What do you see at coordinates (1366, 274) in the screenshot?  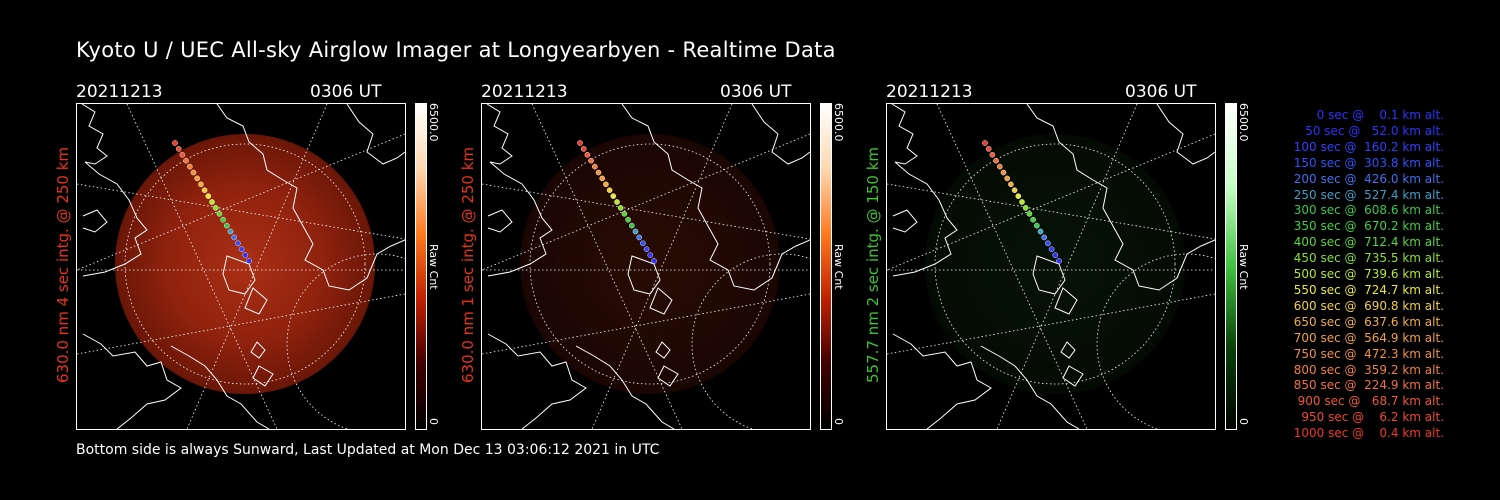 I see `legend-row: 500 sec @ 739.6 km alt.` at bounding box center [1366, 274].